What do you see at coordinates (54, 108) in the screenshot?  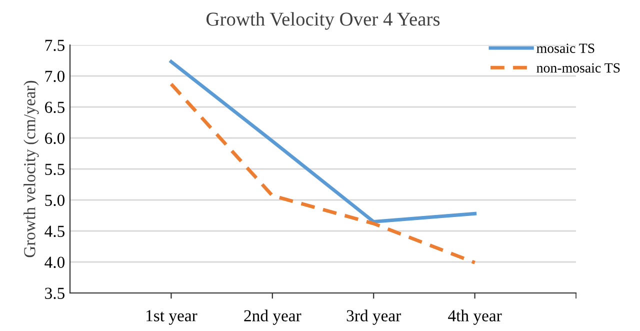 I see `y-tick-label: 6.5` at bounding box center [54, 108].